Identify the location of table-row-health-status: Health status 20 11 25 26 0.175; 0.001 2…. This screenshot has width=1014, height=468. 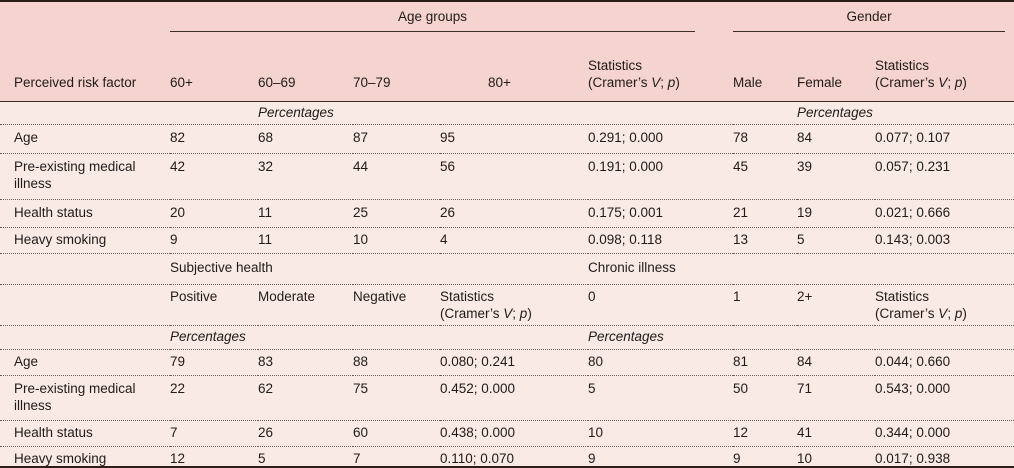
(507, 214).